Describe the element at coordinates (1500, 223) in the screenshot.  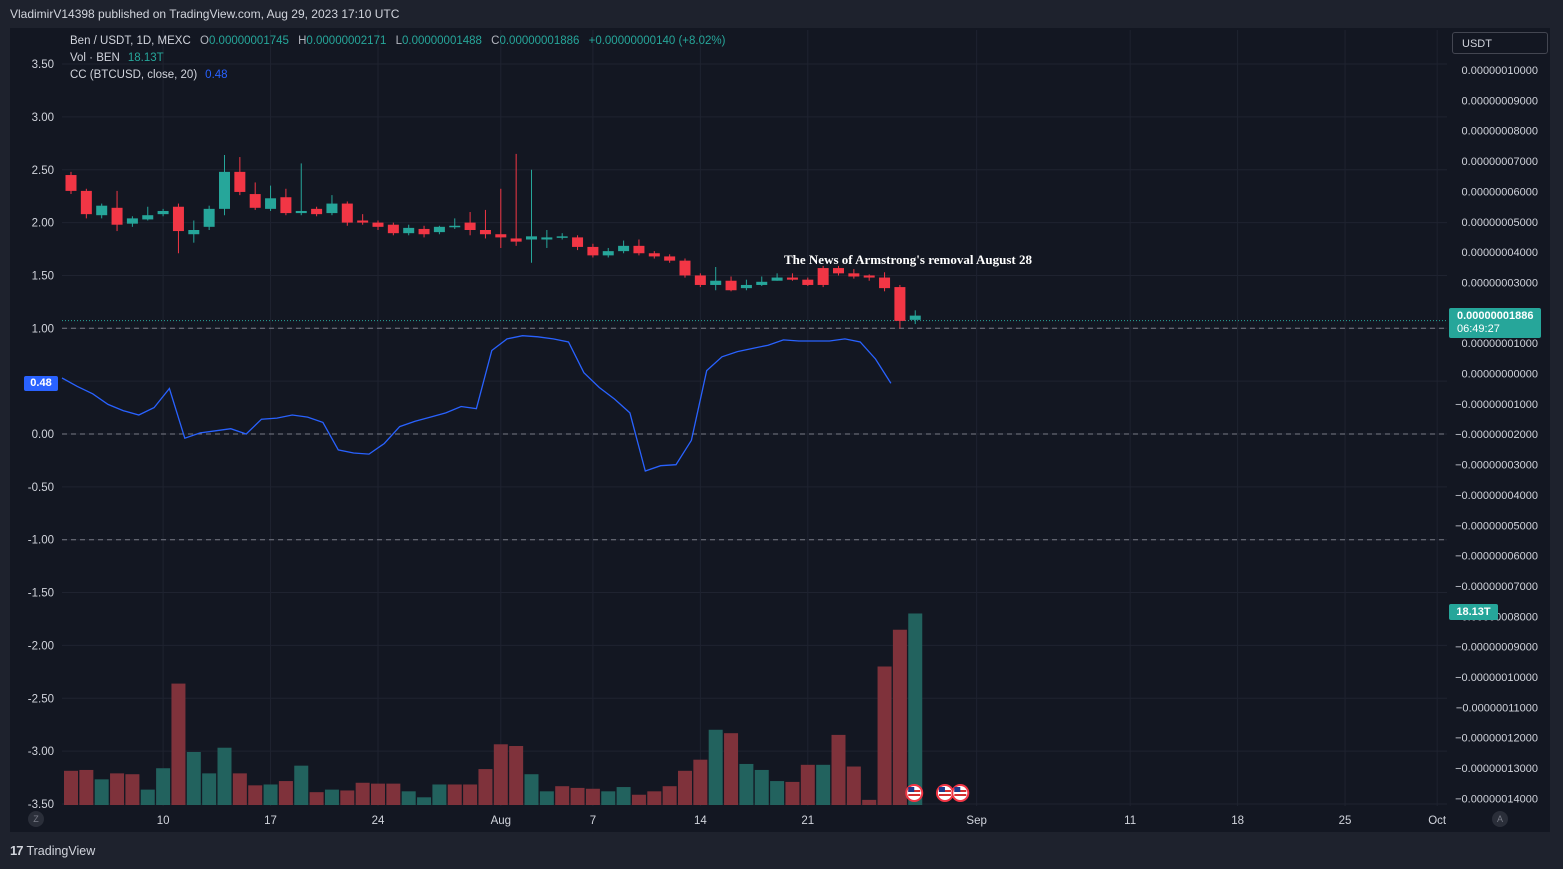
I see `right-axis-tick: 0.00000005000` at that location.